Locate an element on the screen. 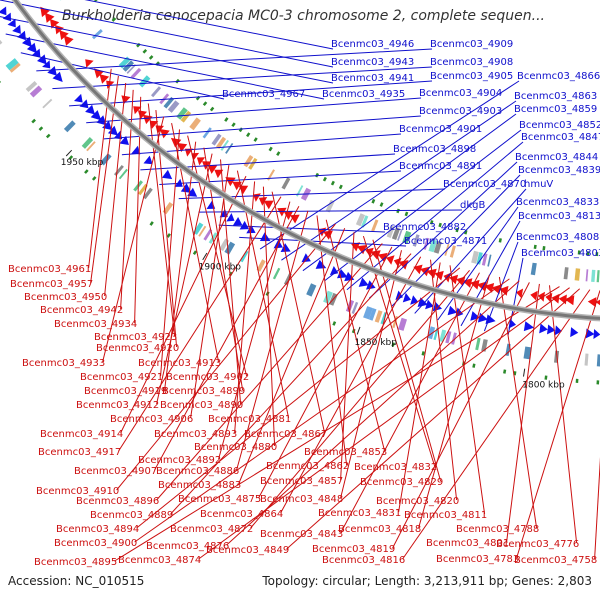 The height and width of the screenshot is (600, 600). reverse-gene-label-37: Bcenmc03_4820 is located at coordinates (417, 501).